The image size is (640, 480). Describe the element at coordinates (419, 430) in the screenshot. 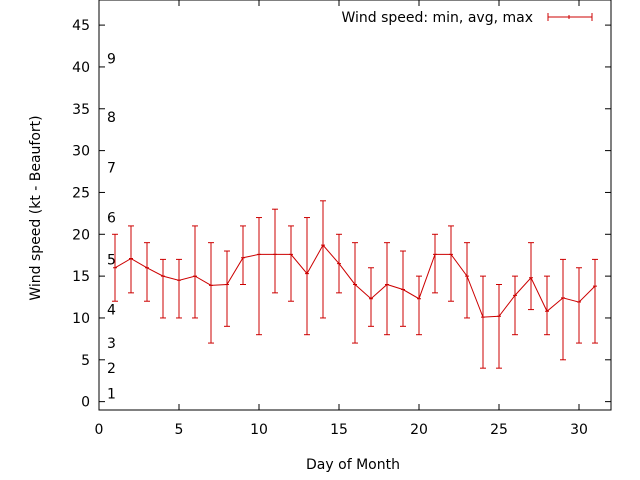

I see `x-tick-label: 20` at that location.